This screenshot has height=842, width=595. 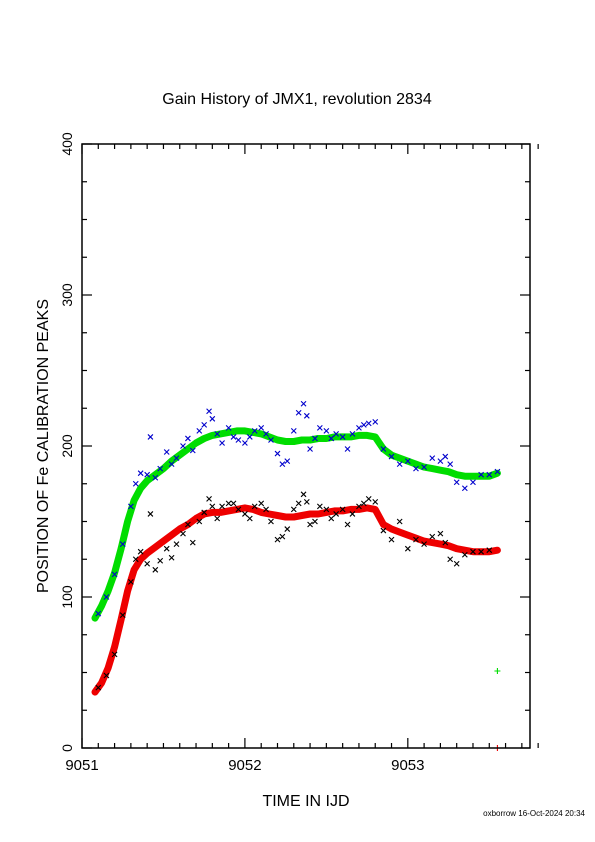 What do you see at coordinates (407, 765) in the screenshot?
I see `x-tick-label: 9053` at bounding box center [407, 765].